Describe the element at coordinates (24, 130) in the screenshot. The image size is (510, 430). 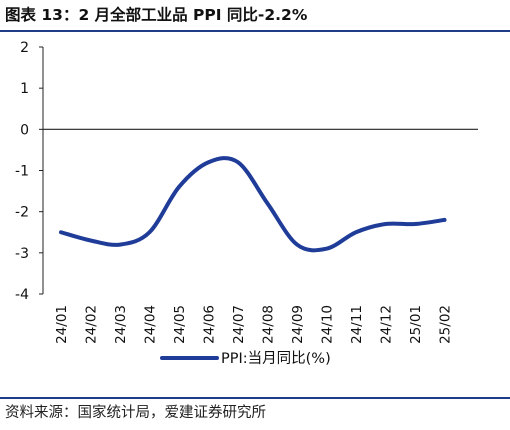
I see `y-tick-label: 0` at that location.